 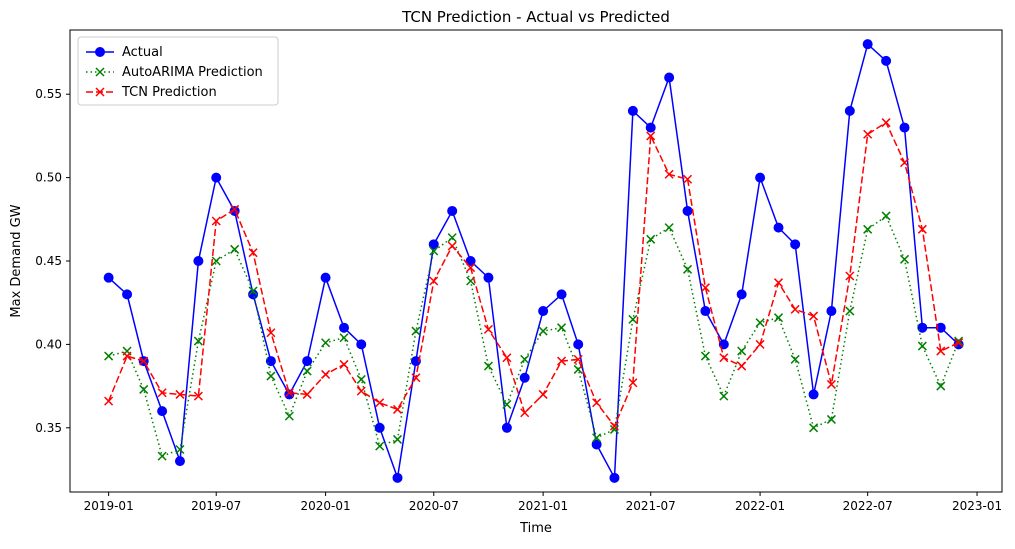 I want to click on x-tick-label: 2021-07, so click(x=651, y=506).